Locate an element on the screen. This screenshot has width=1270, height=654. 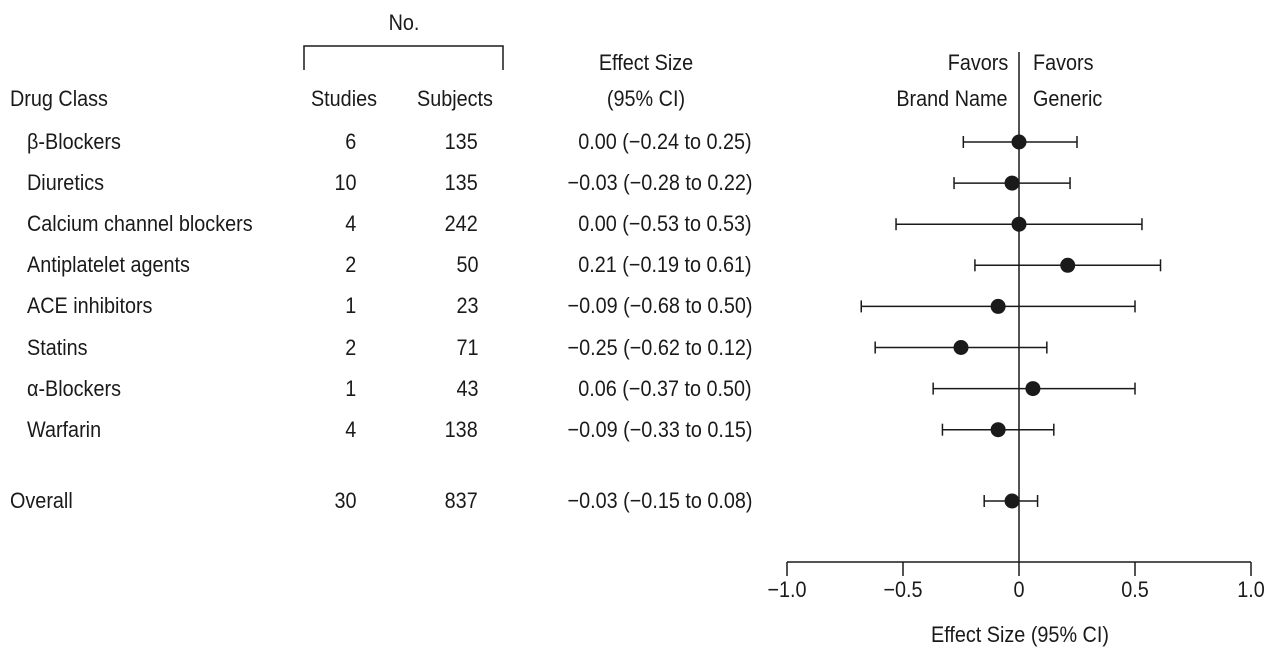
subjects-count: 23 is located at coordinates (466, 306).